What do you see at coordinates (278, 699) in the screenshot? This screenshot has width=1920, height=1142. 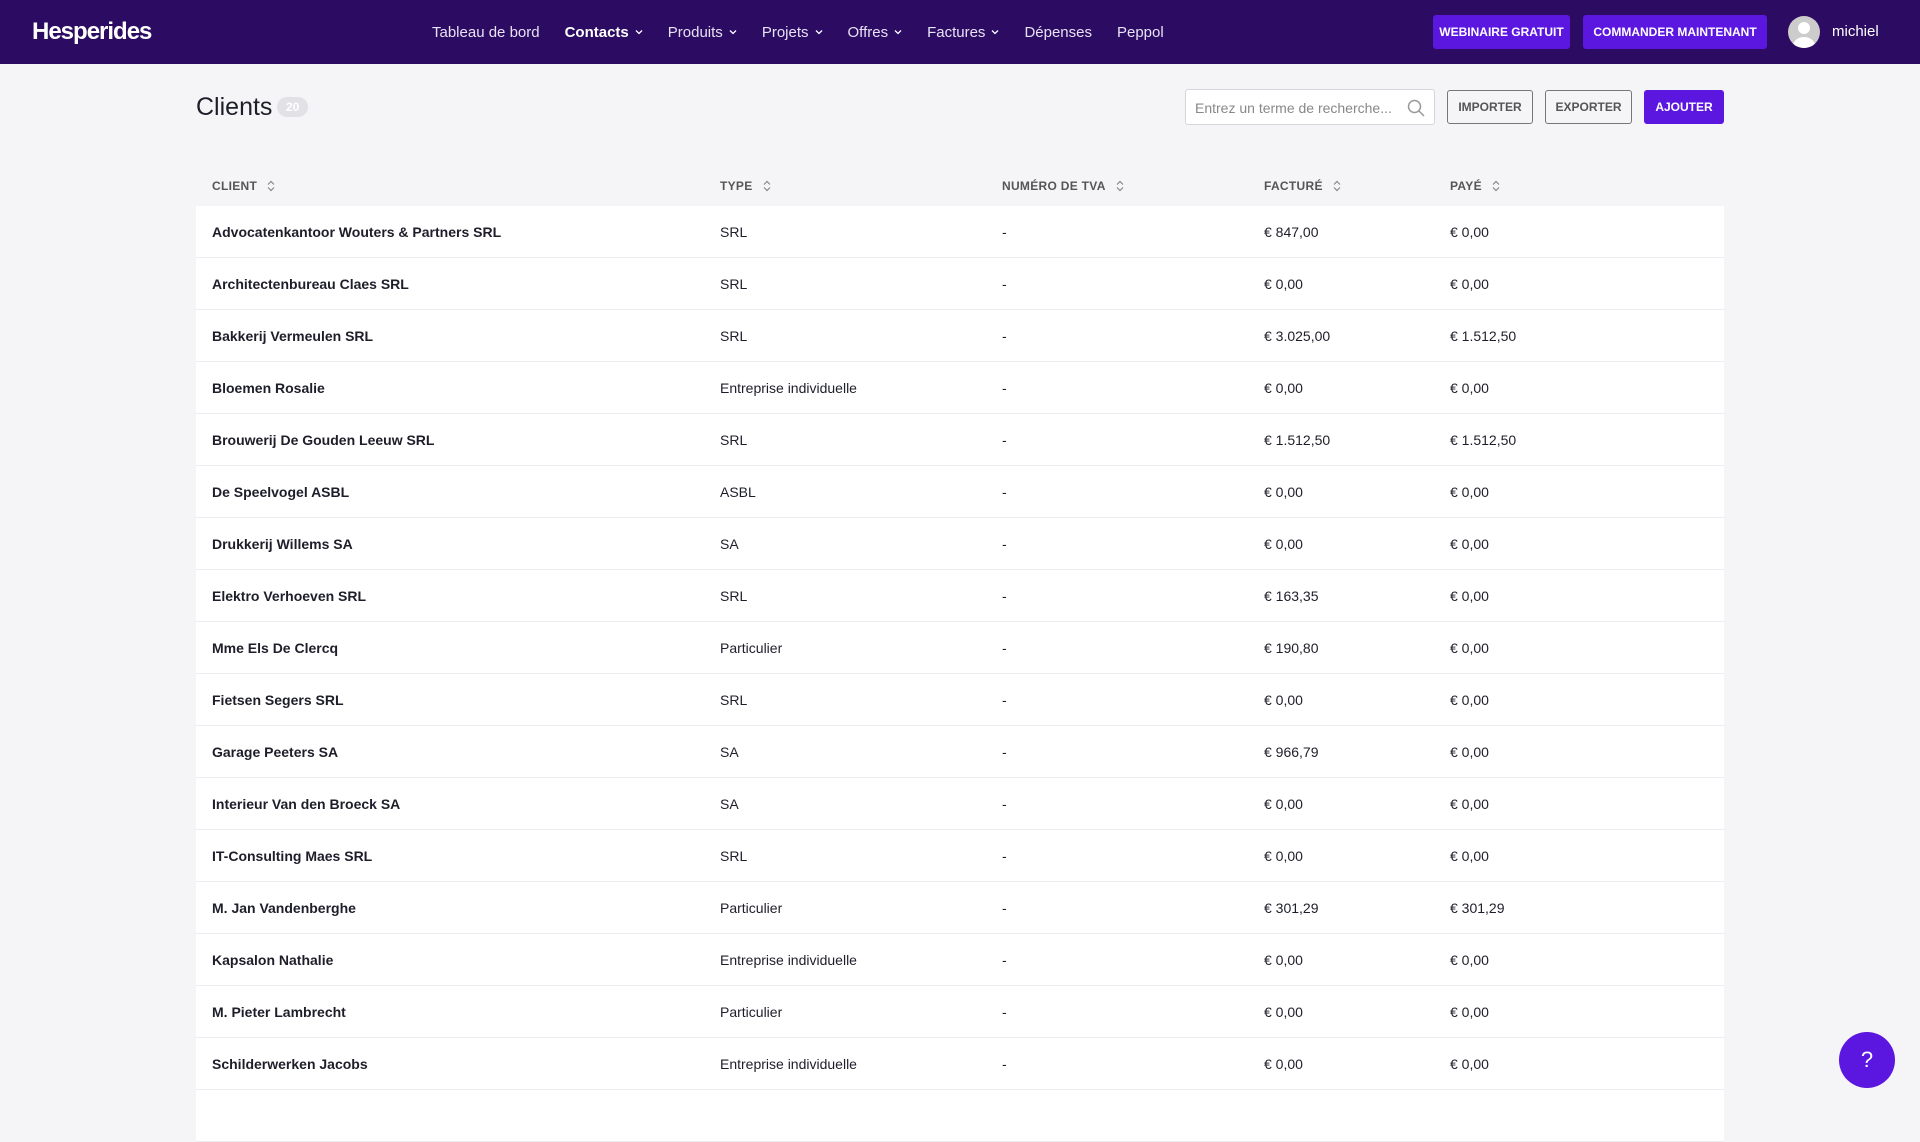 I see `table-cell: Fietsen Segers SRL` at bounding box center [278, 699].